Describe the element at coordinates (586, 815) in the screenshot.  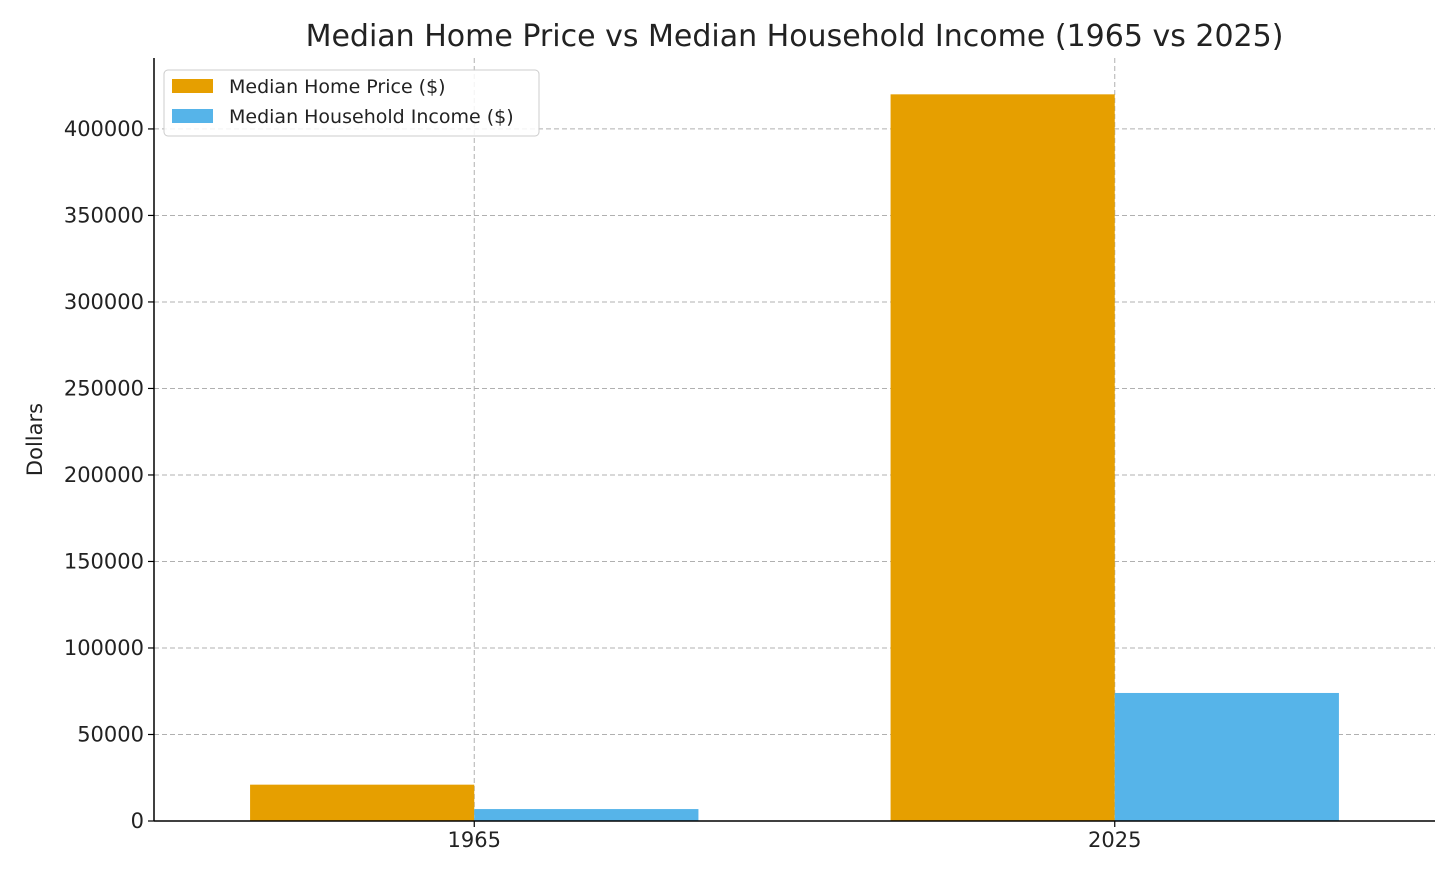
I see `bar-household-income-1965` at that location.